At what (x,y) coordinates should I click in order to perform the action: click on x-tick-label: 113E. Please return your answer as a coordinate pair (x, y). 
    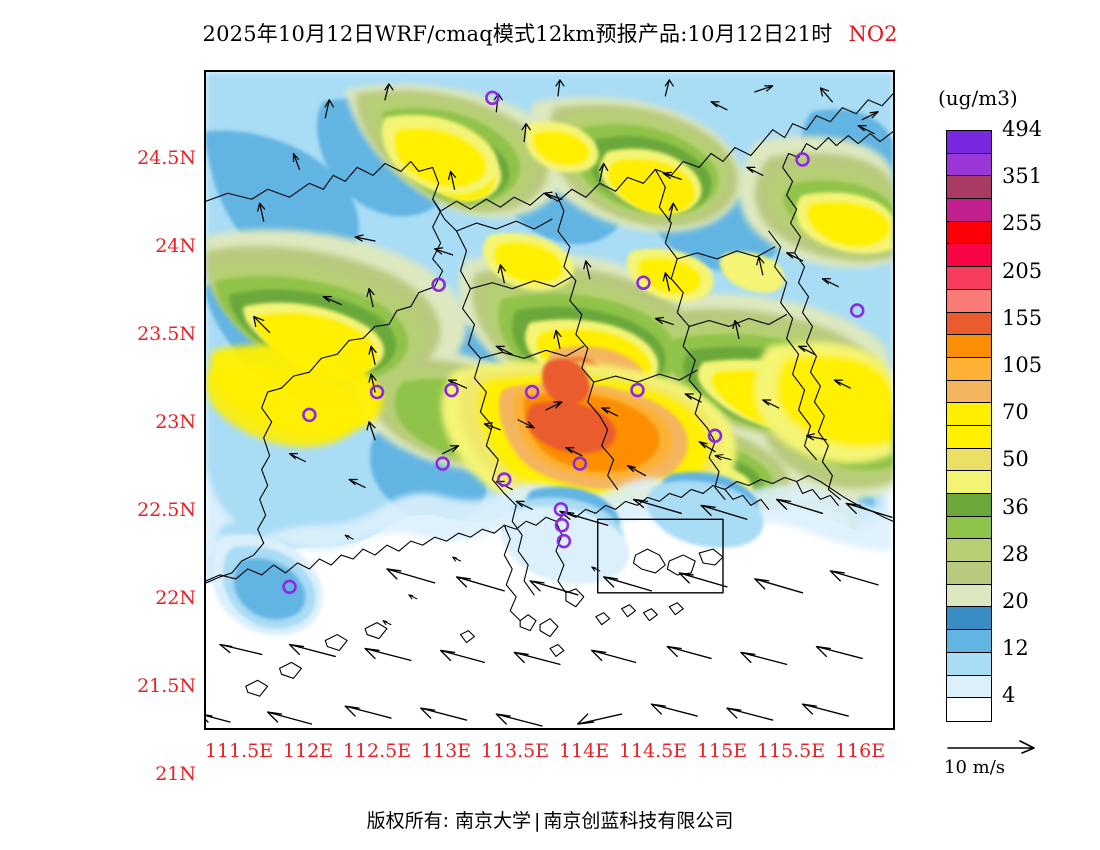
    Looking at the image, I should click on (446, 751).